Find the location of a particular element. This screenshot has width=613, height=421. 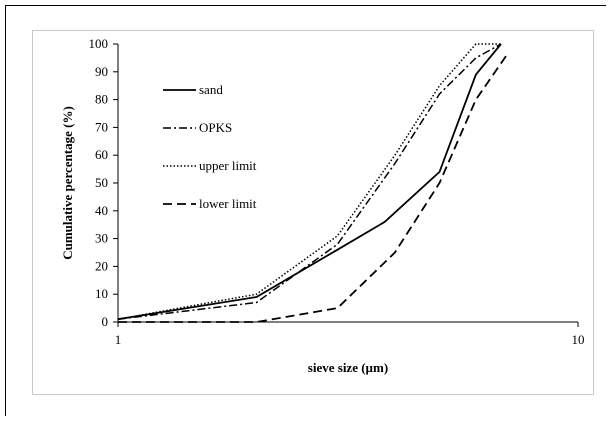

legend: sand OPKS upper limit lower limit is located at coordinates (210, 146).